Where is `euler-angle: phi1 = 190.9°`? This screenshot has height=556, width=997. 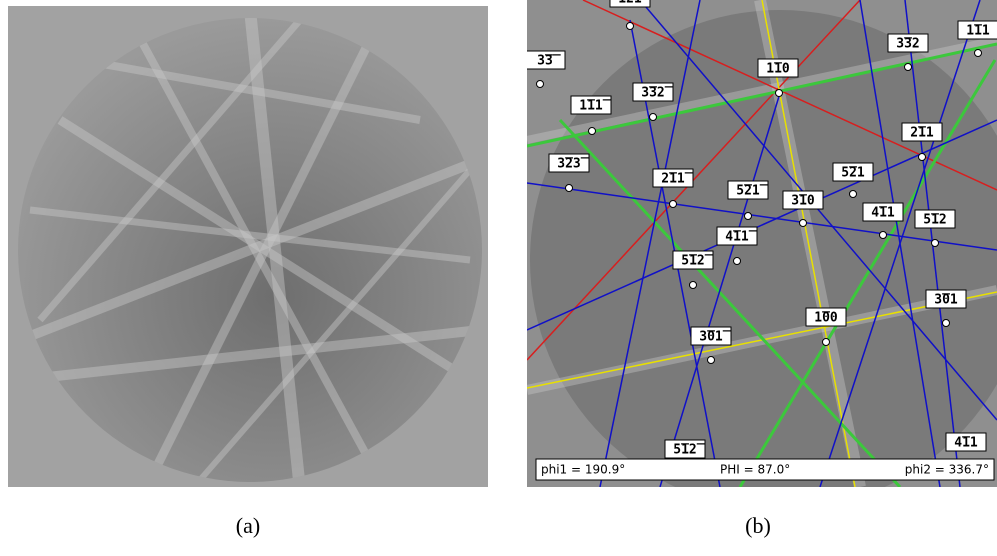
euler-angle: phi1 = 190.9° is located at coordinates (583, 470).